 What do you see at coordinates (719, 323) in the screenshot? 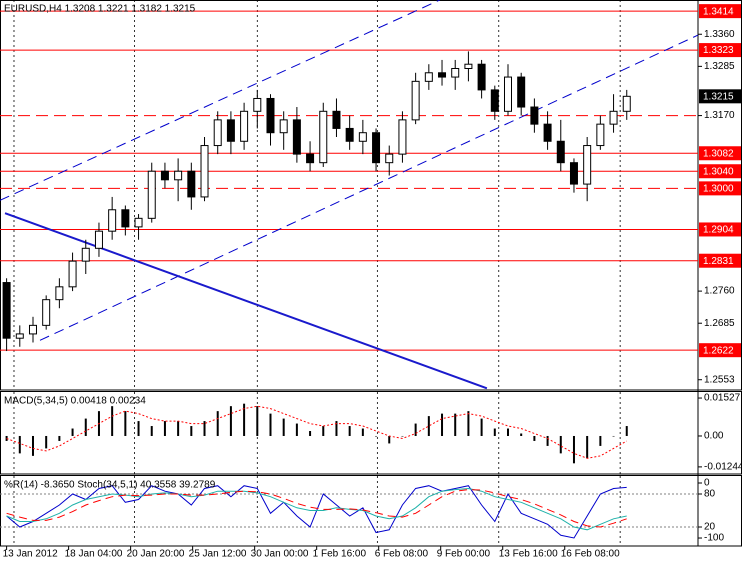
I see `y-tick-label: 1.2685` at bounding box center [719, 323].